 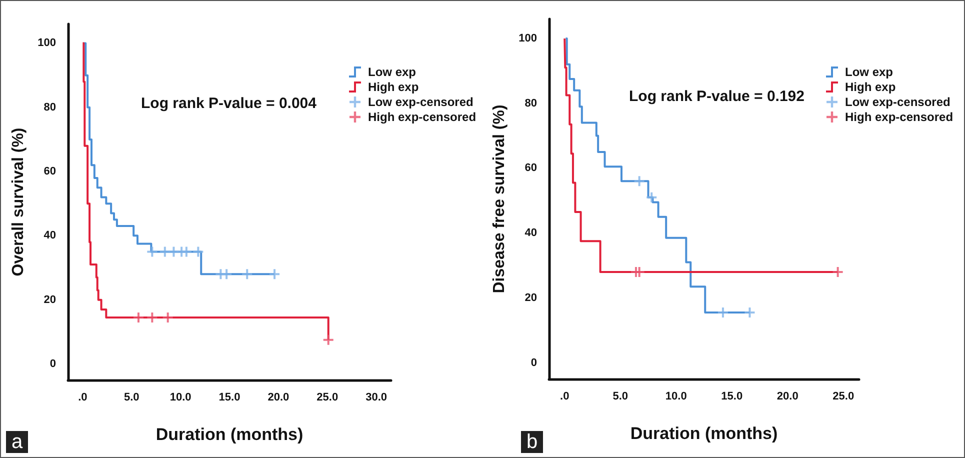 I want to click on text: b, so click(x=532, y=442).